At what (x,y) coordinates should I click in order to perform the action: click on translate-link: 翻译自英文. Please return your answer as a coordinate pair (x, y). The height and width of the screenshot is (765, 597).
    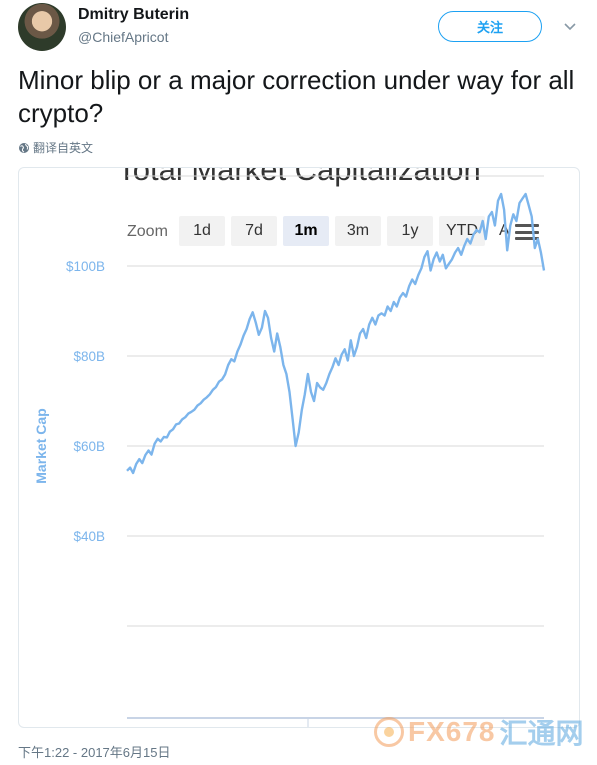
    Looking at the image, I should click on (55, 147).